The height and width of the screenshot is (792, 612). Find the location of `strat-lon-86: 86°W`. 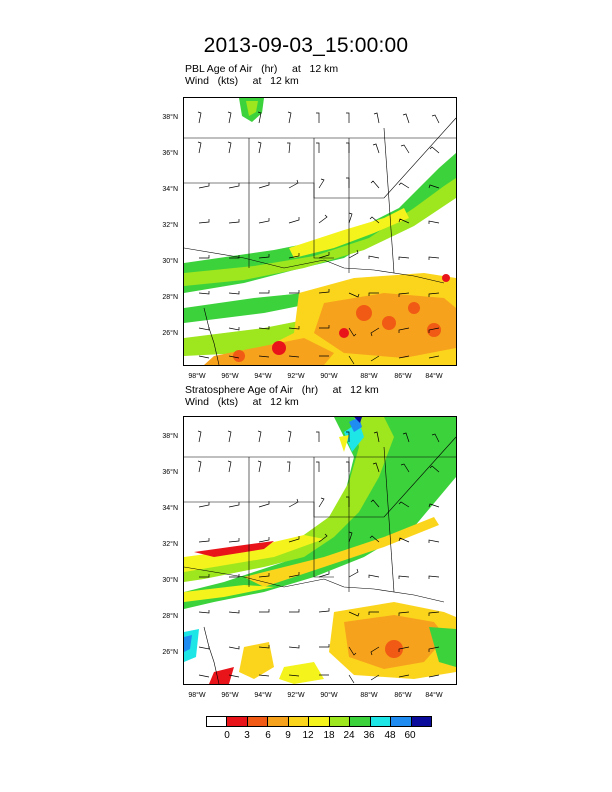

strat-lon-86: 86°W is located at coordinates (403, 695).